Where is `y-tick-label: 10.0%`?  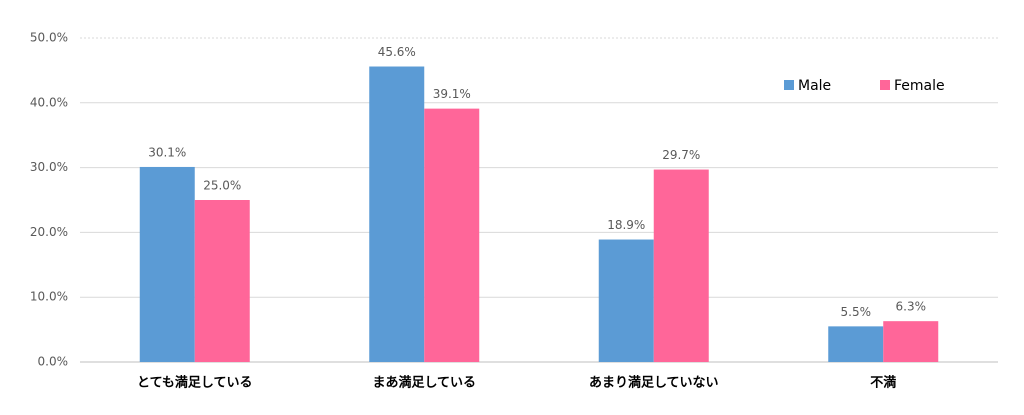
y-tick-label: 10.0% is located at coordinates (49, 297).